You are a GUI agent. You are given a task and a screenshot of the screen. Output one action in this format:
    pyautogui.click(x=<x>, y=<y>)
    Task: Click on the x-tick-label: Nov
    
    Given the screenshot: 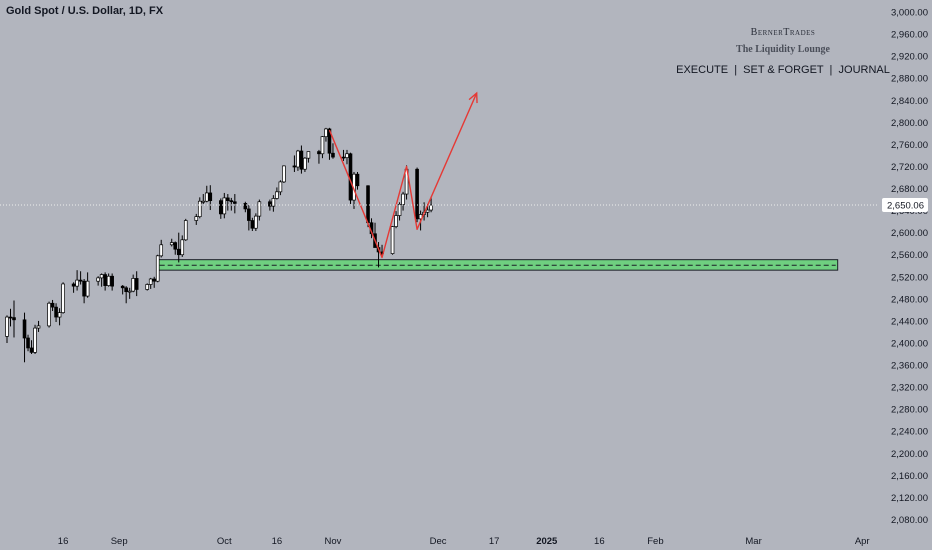 What is the action you would take?
    pyautogui.click(x=333, y=541)
    